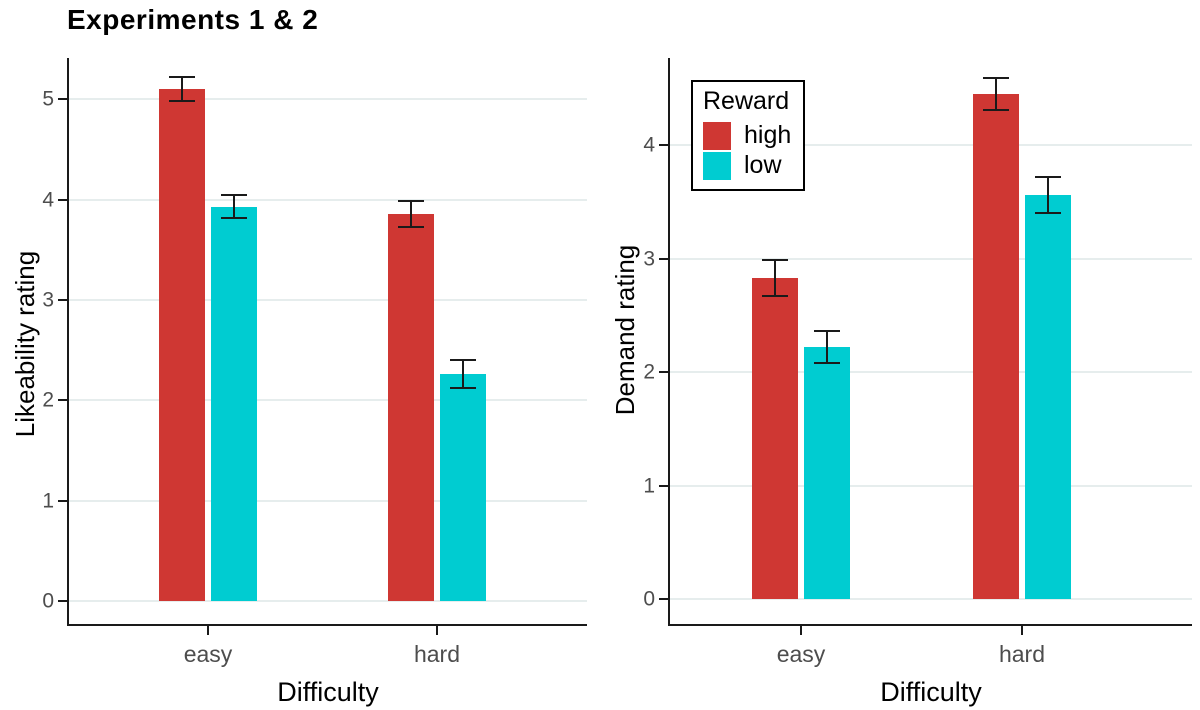 The height and width of the screenshot is (710, 1200). Describe the element at coordinates (48, 99) in the screenshot. I see `y-tick-label-5: 5` at that location.